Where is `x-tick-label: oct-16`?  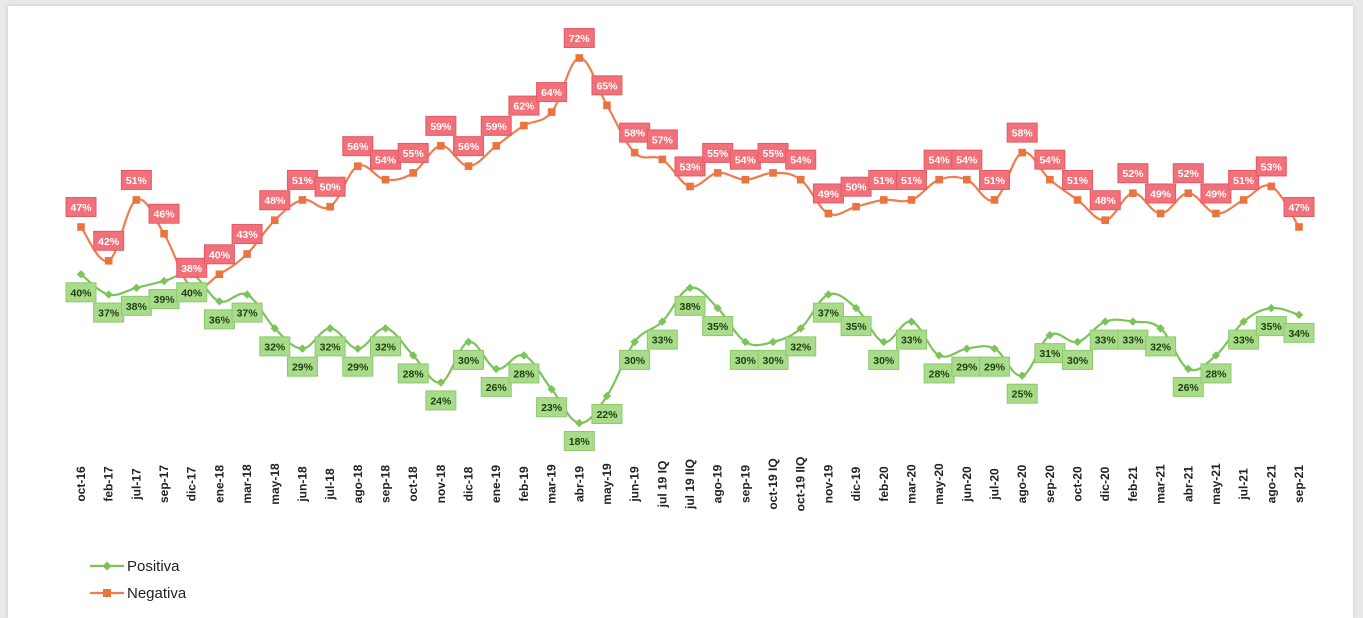 x-tick-label: oct-16 is located at coordinates (81, 484).